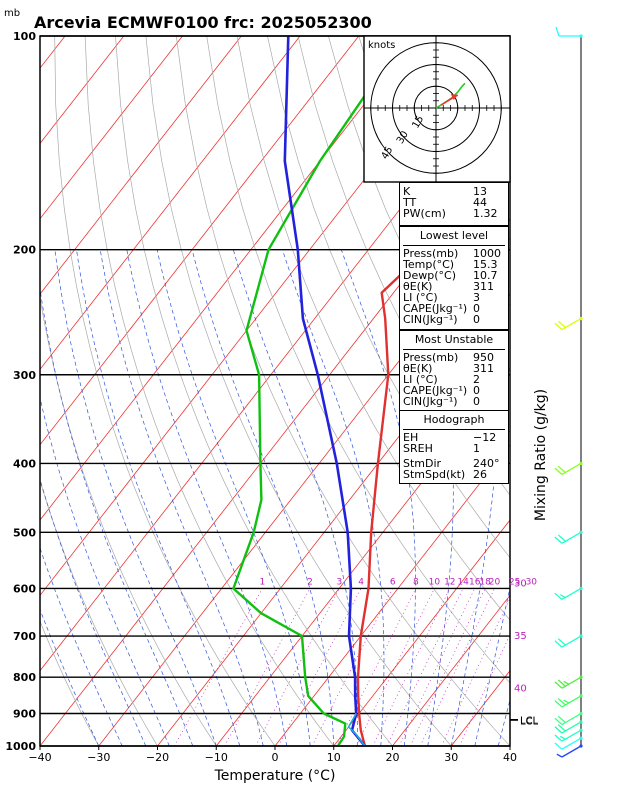  Describe the element at coordinates (495, 582) in the screenshot. I see `mixing-ratio-label: 20` at that location.